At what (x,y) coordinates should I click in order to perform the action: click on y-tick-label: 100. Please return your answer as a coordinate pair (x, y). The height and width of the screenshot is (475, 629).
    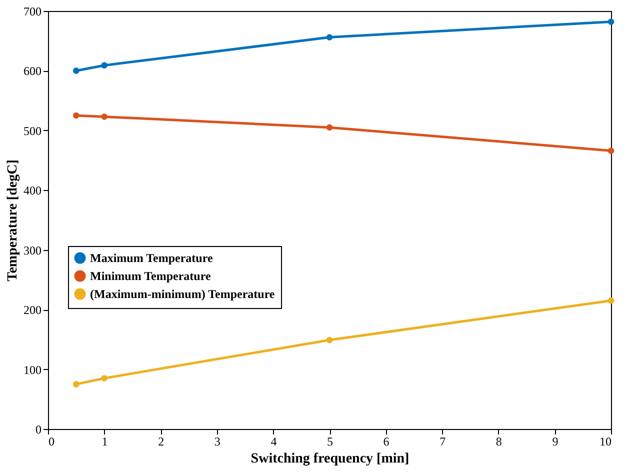
    Looking at the image, I should click on (33, 369).